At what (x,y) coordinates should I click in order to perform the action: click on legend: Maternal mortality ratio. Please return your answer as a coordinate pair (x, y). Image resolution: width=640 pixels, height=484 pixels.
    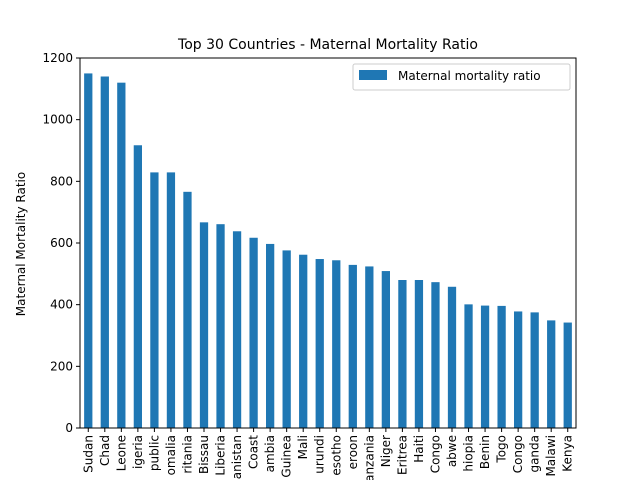
    Looking at the image, I should click on (461, 77).